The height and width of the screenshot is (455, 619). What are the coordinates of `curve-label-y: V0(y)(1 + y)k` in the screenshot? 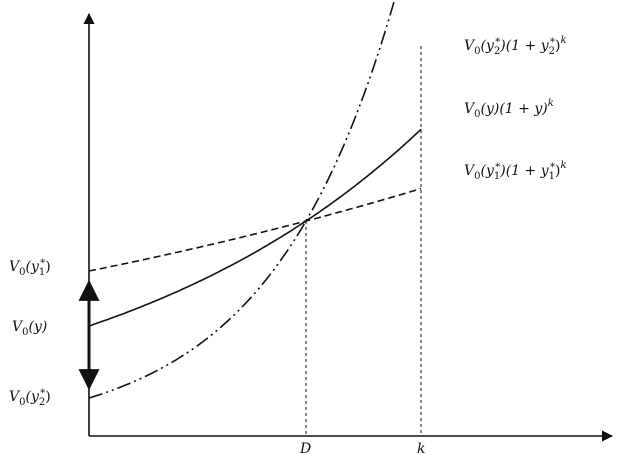 It's located at (509, 109).